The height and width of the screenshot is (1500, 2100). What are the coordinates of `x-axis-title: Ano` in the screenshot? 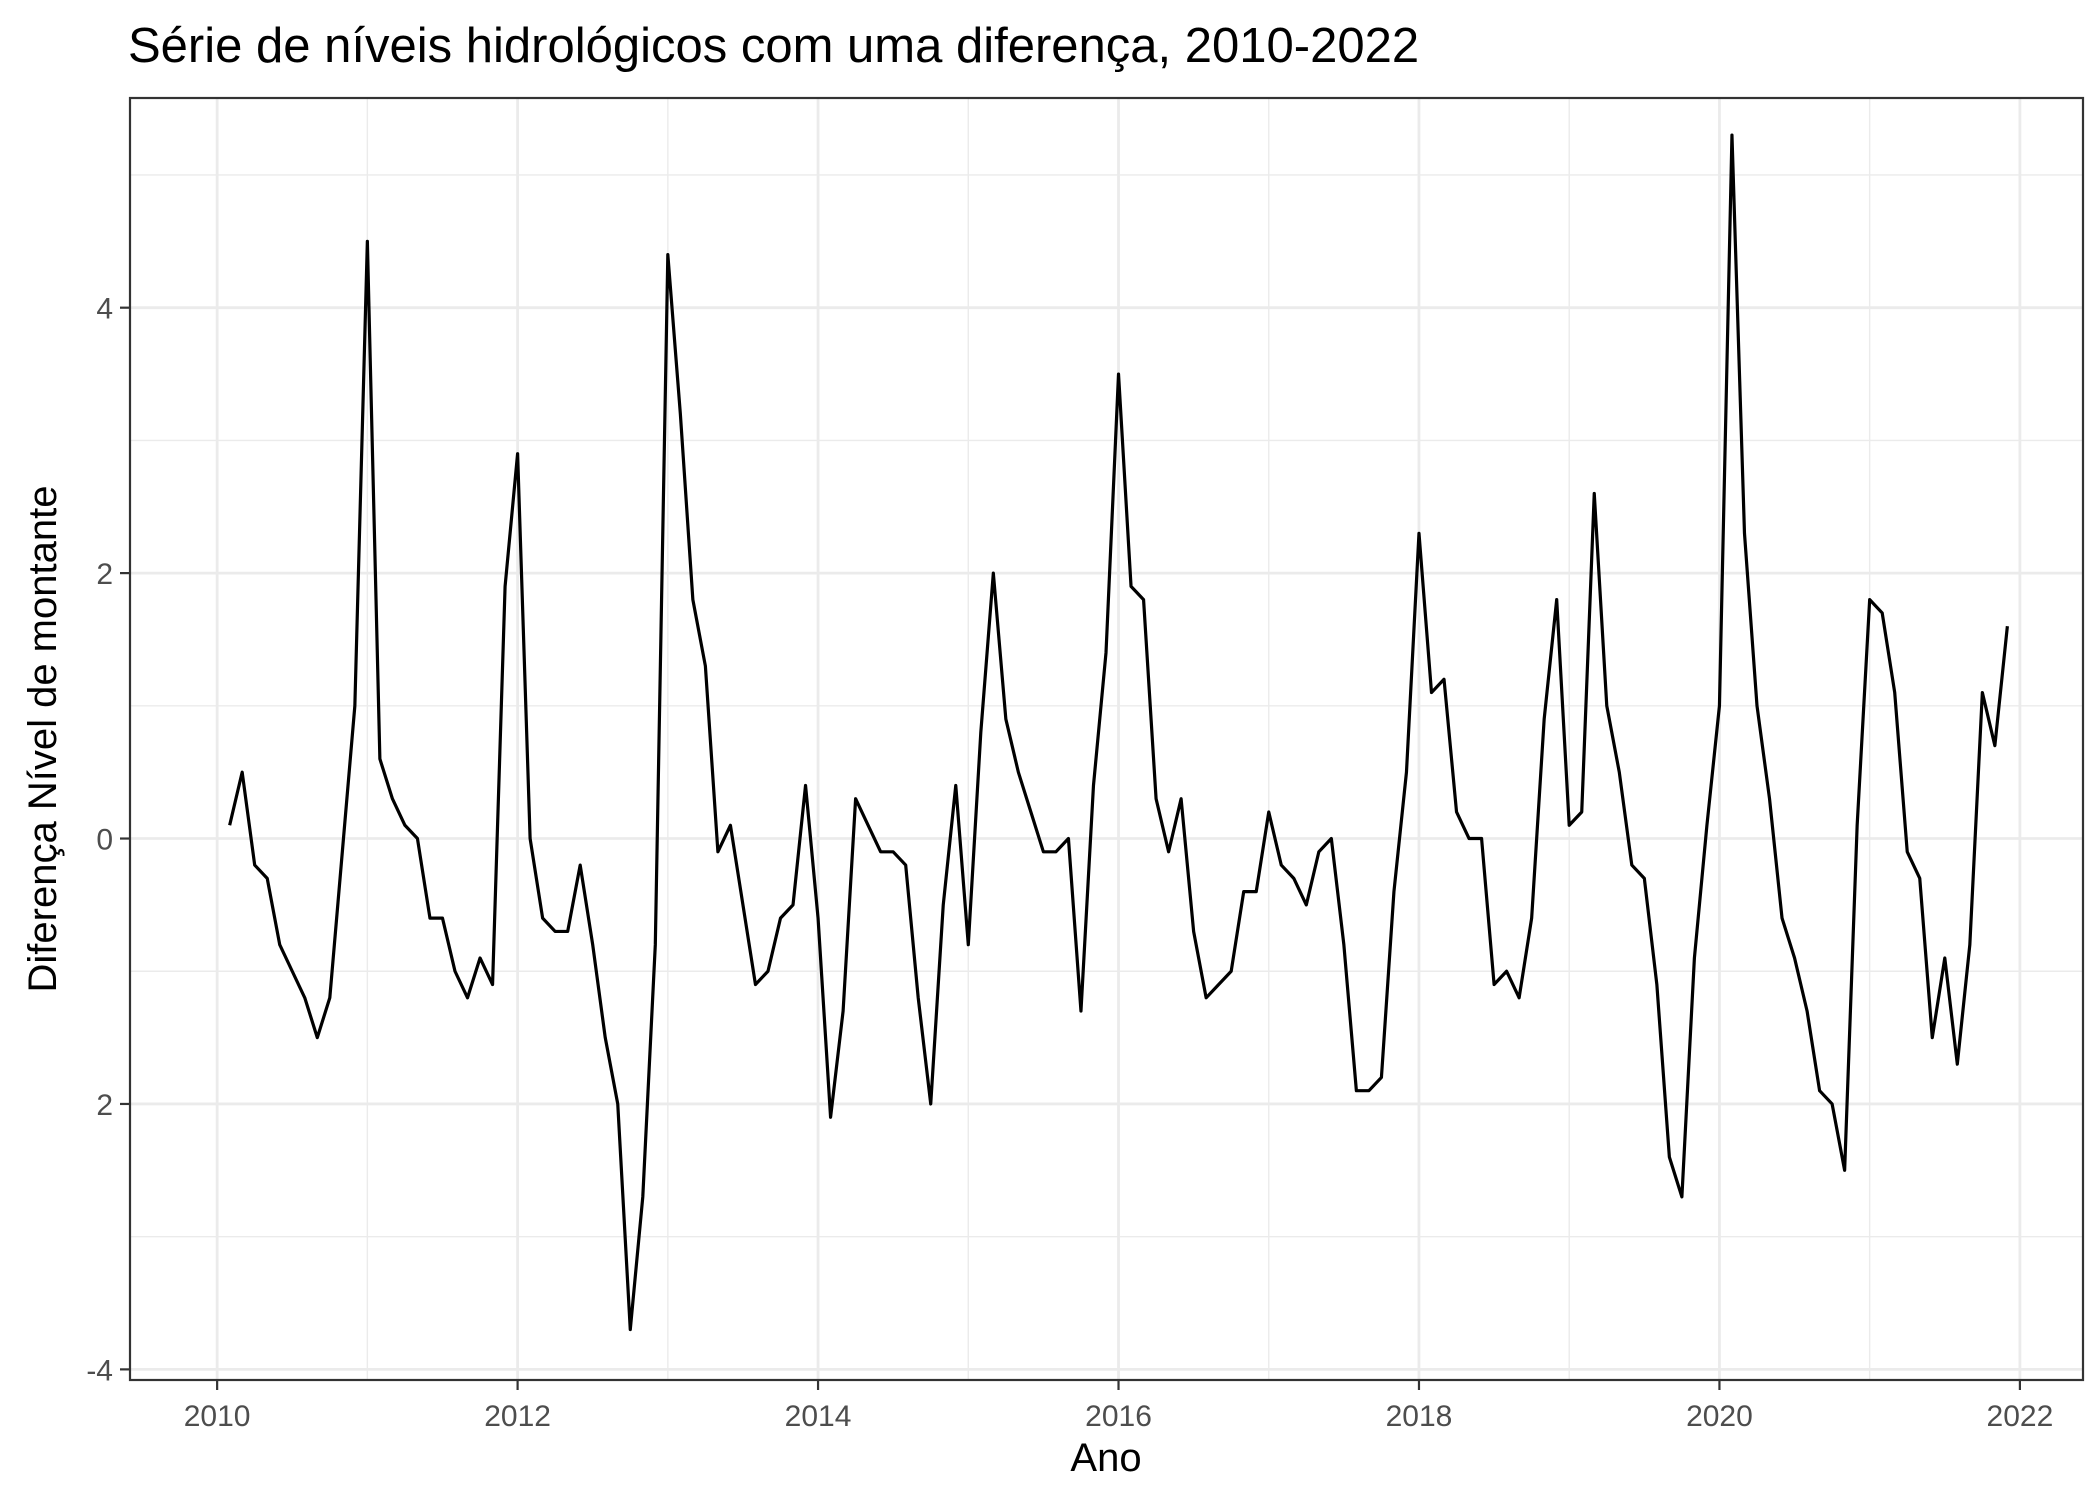 It's located at (1105, 1458).